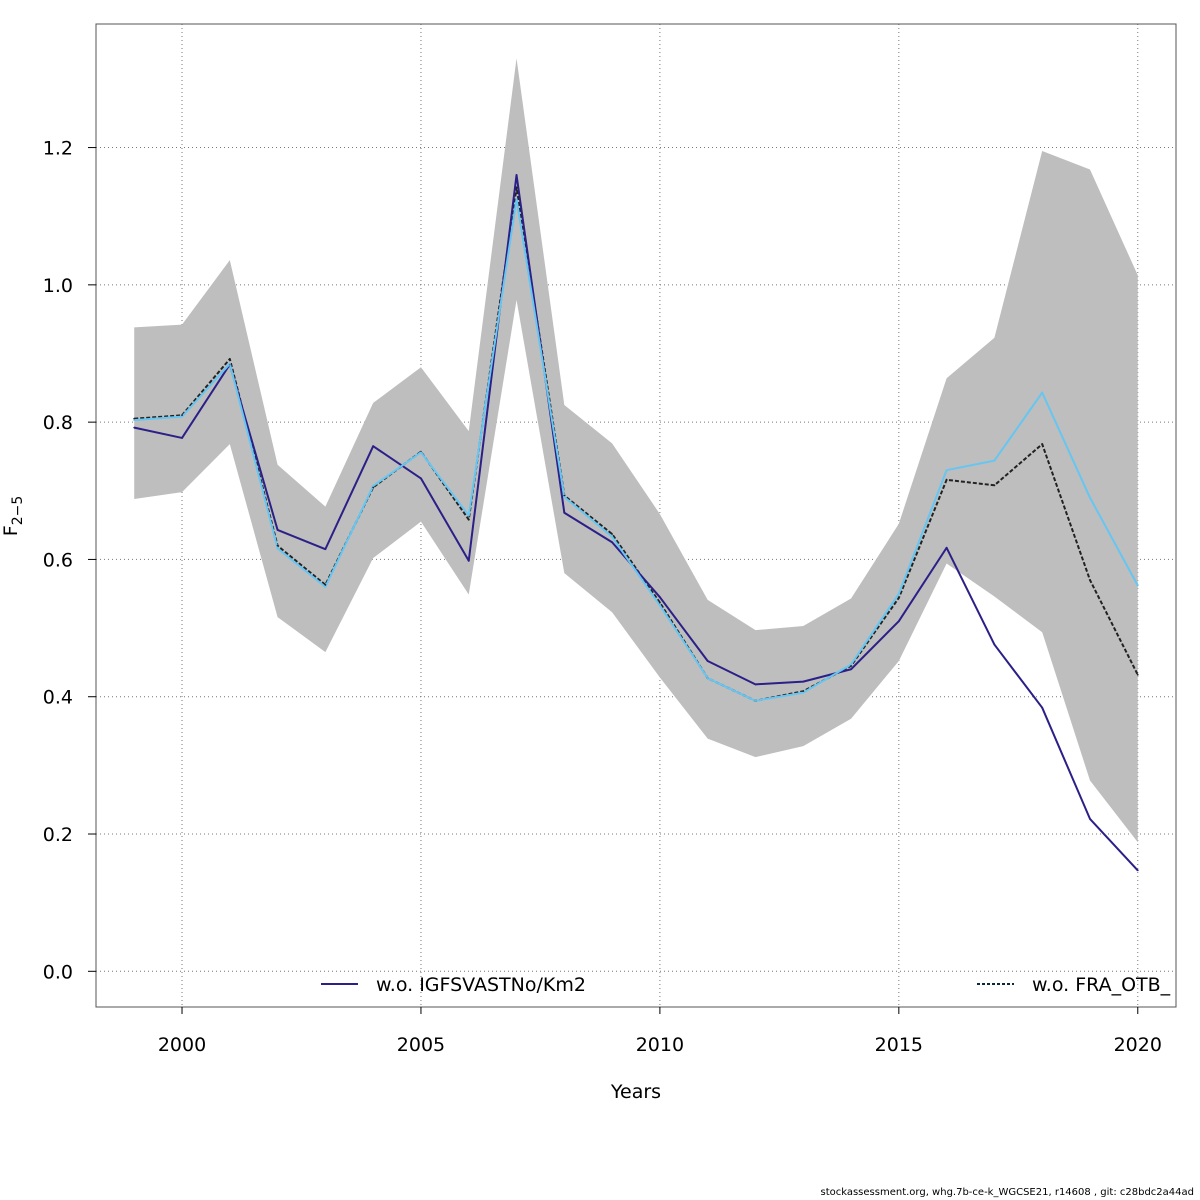 The image size is (1200, 1200). I want to click on x-axis-title: Years, so click(635, 1092).